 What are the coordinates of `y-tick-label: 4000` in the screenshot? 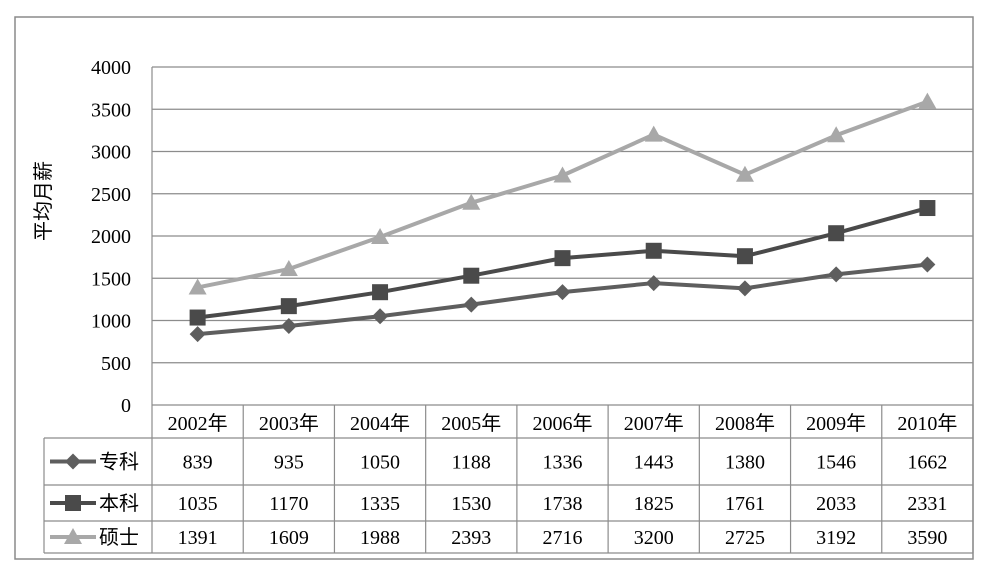 It's located at (111, 68).